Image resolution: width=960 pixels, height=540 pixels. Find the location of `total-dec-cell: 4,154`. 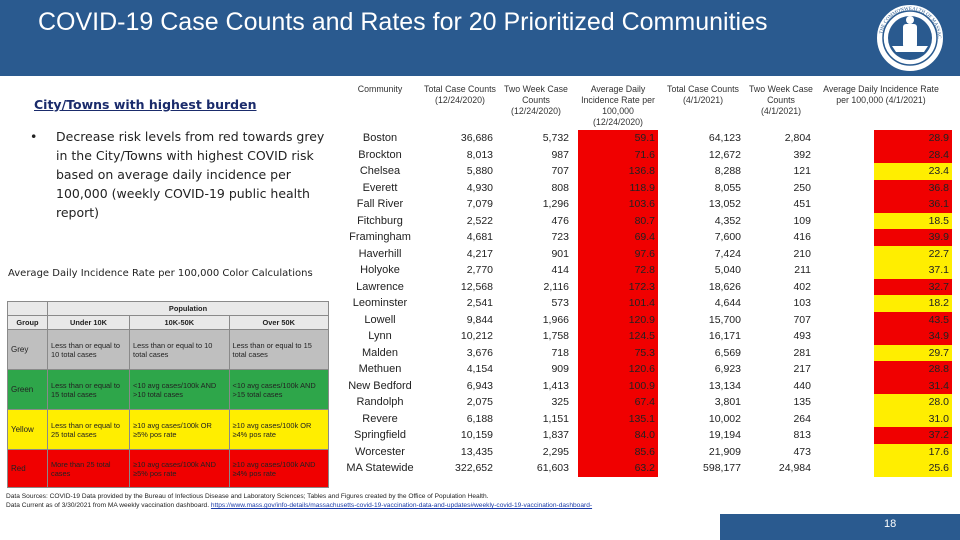

total-dec-cell: 4,154 is located at coordinates (479, 369).